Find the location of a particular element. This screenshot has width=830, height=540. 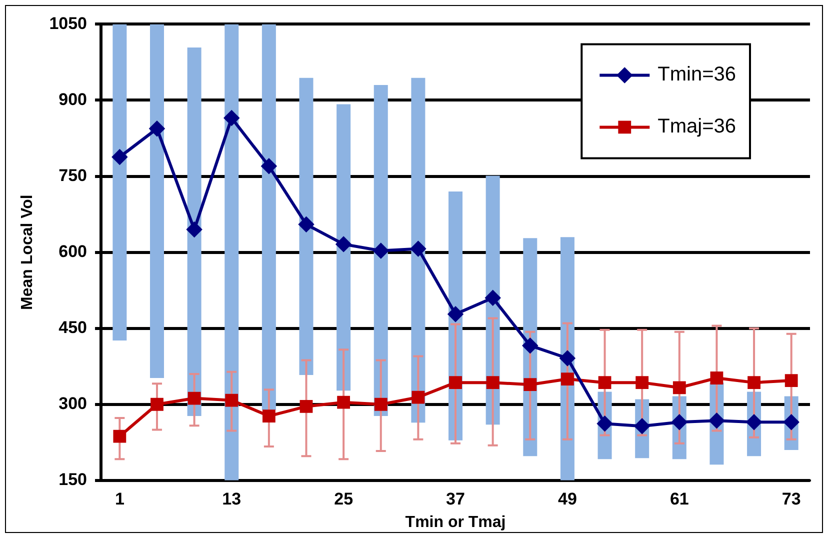

y-tick-label: 300 is located at coordinates (73, 404).